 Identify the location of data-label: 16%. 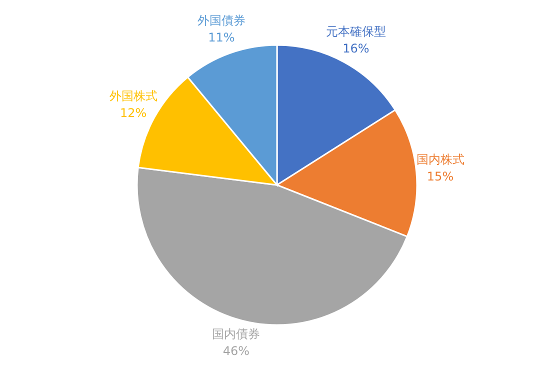
(356, 48).